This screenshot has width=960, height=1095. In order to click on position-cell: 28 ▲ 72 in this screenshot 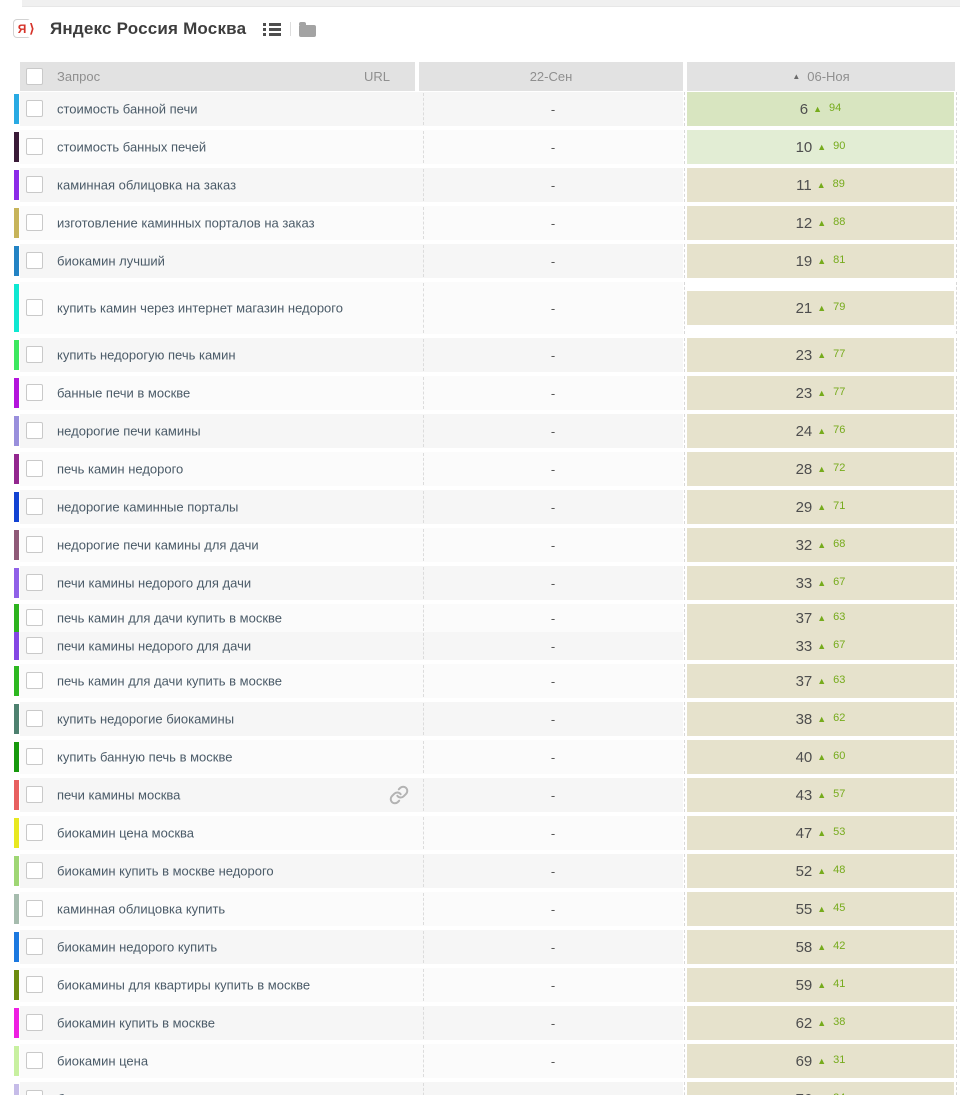, I will do `click(820, 469)`.